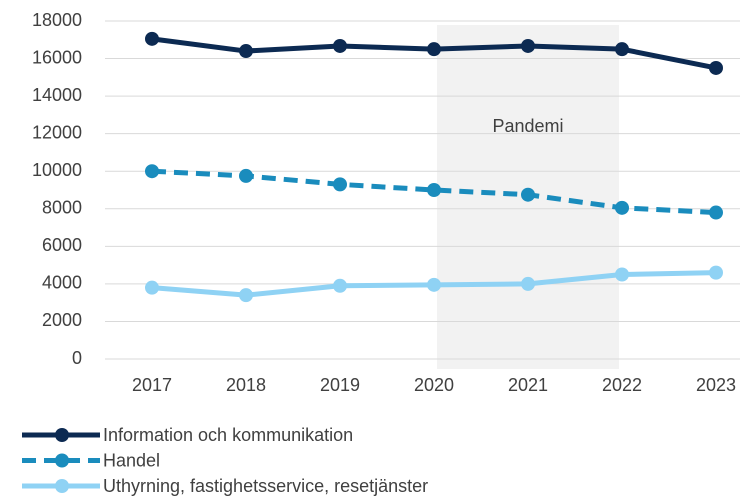  I want to click on annotation-label: Pandemi, so click(527, 126).